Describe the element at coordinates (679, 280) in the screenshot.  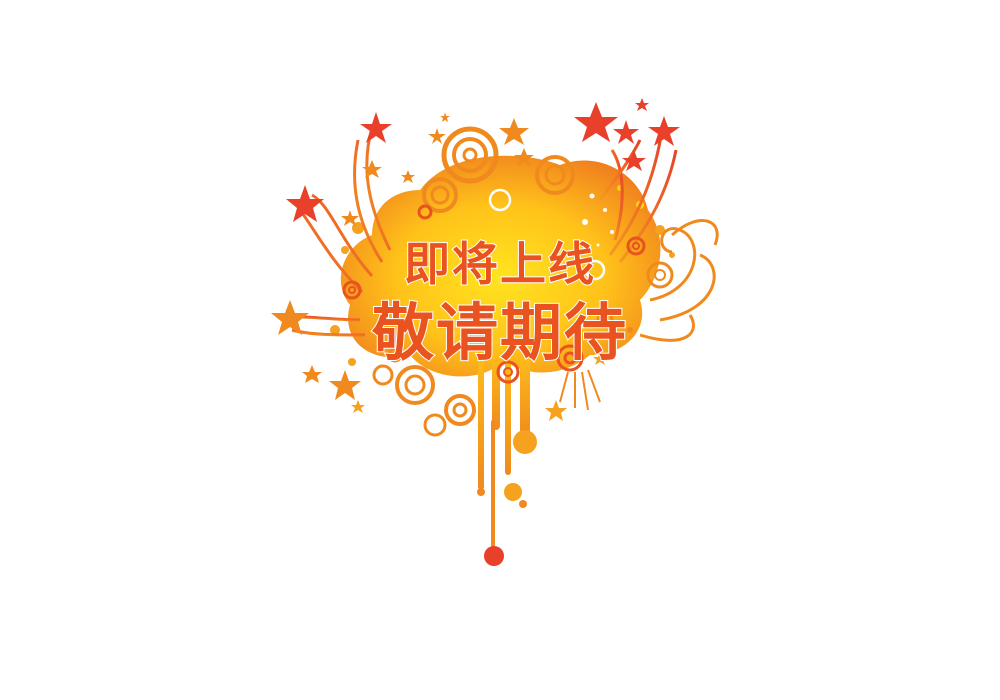
I see `swirl-ornaments-right` at that location.